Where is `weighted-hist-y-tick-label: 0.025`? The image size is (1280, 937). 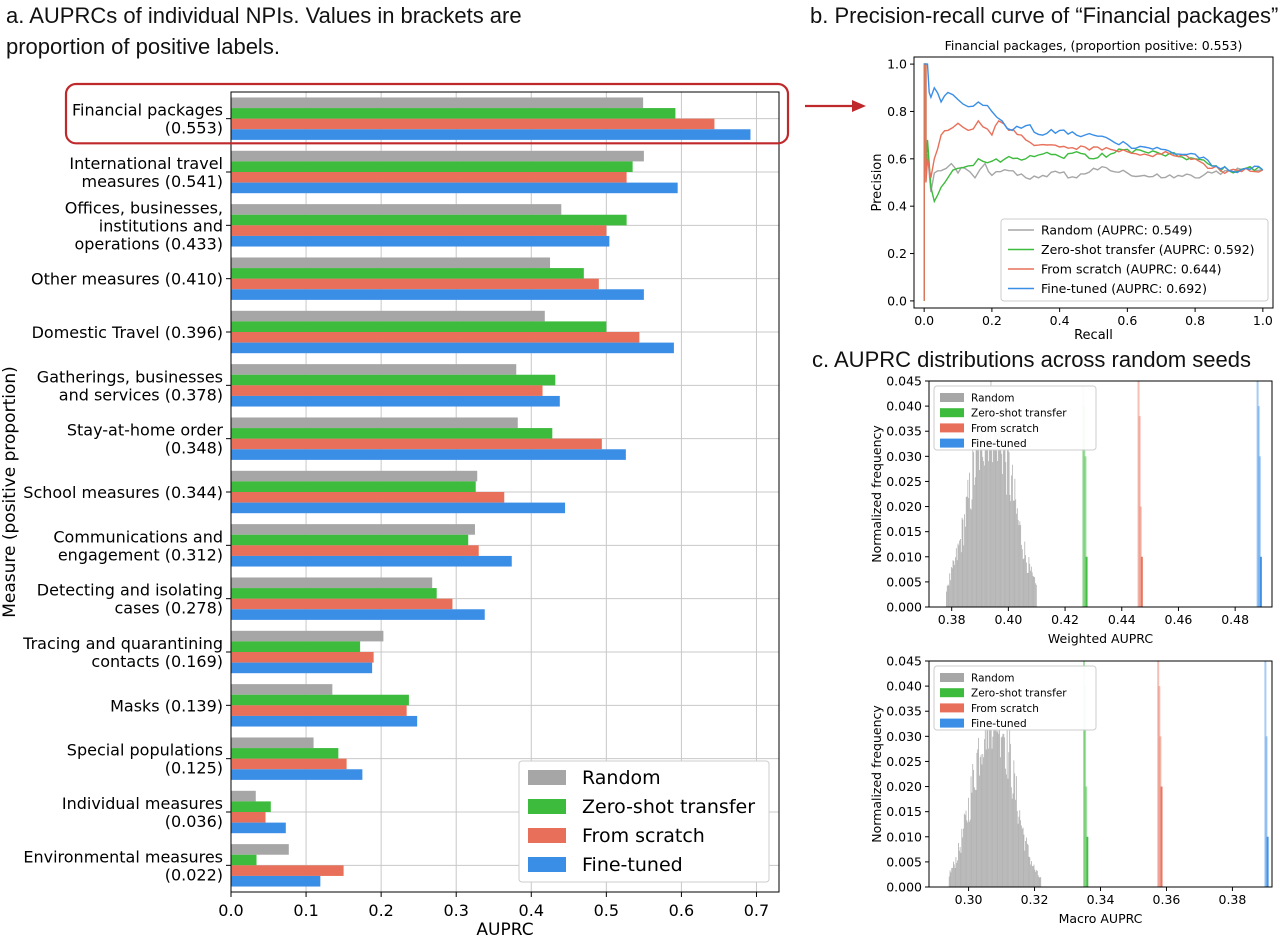
weighted-hist-y-tick-label: 0.025 is located at coordinates (904, 481).